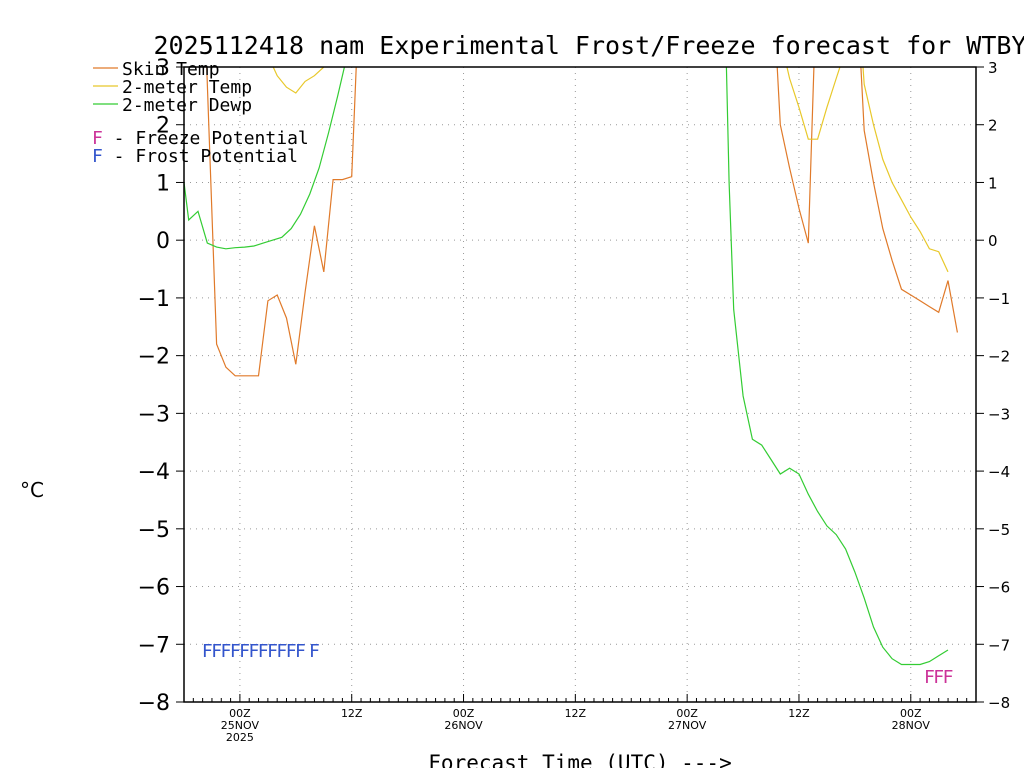  What do you see at coordinates (154, 530) in the screenshot?
I see `y-tick-label-left: −5` at bounding box center [154, 530].